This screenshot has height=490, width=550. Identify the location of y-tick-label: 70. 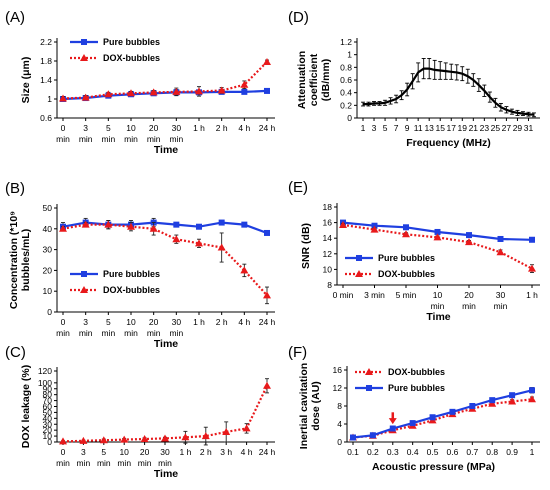
(48, 401).